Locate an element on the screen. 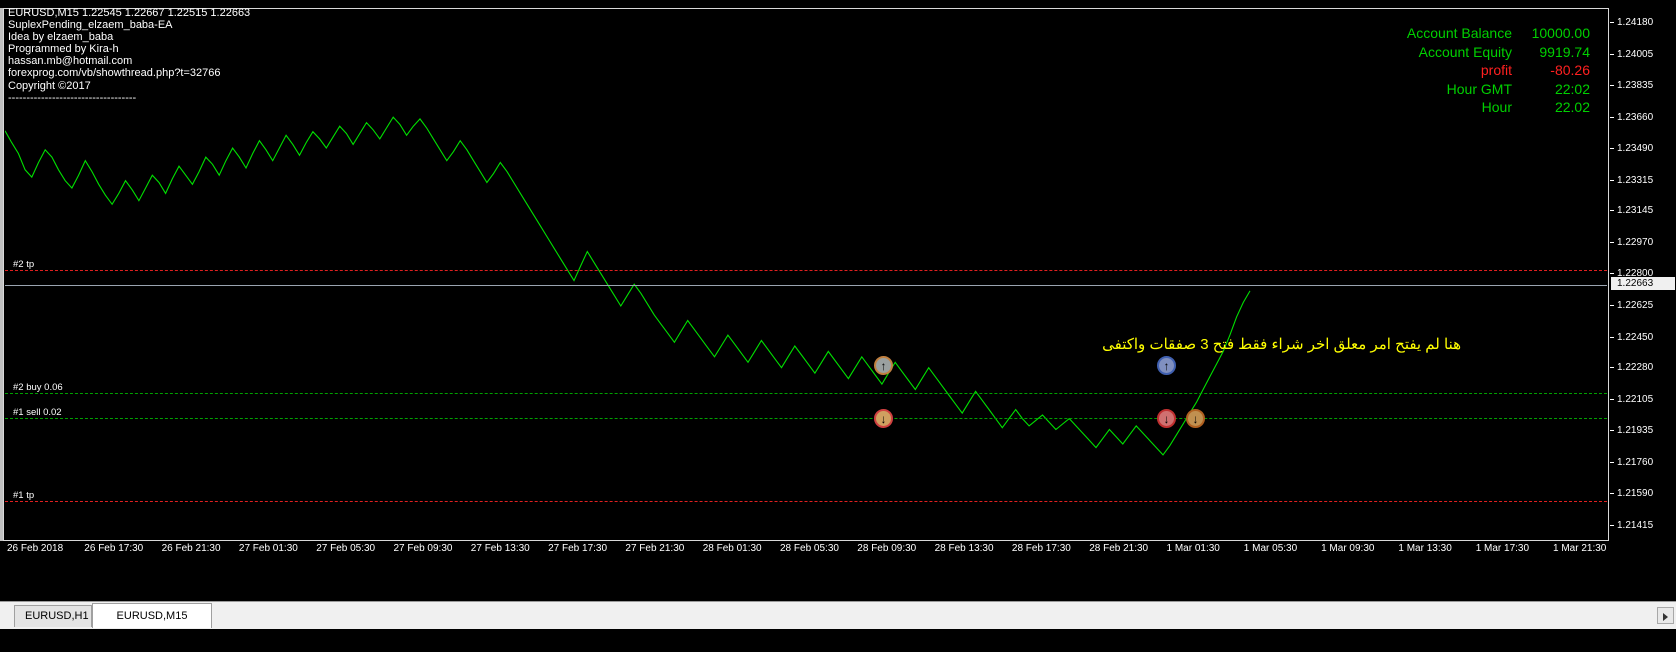  account-row: Hour GMT 22:02 is located at coordinates (1470, 89).